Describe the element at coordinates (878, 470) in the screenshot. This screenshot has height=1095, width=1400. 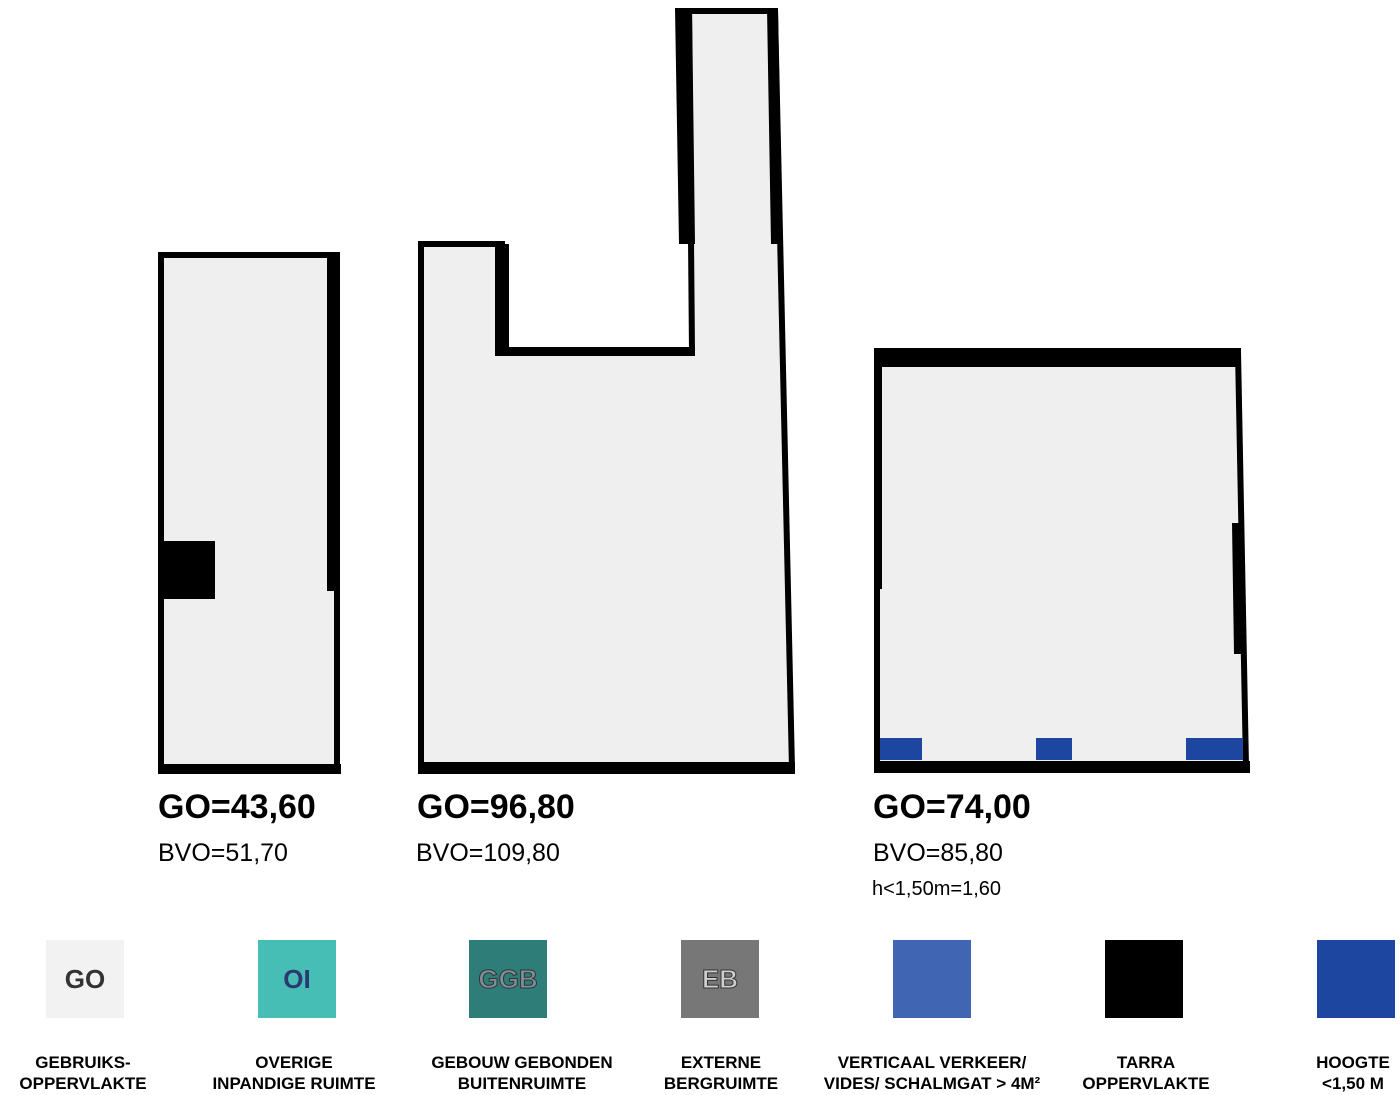
I see `plan-3-wall-left` at that location.